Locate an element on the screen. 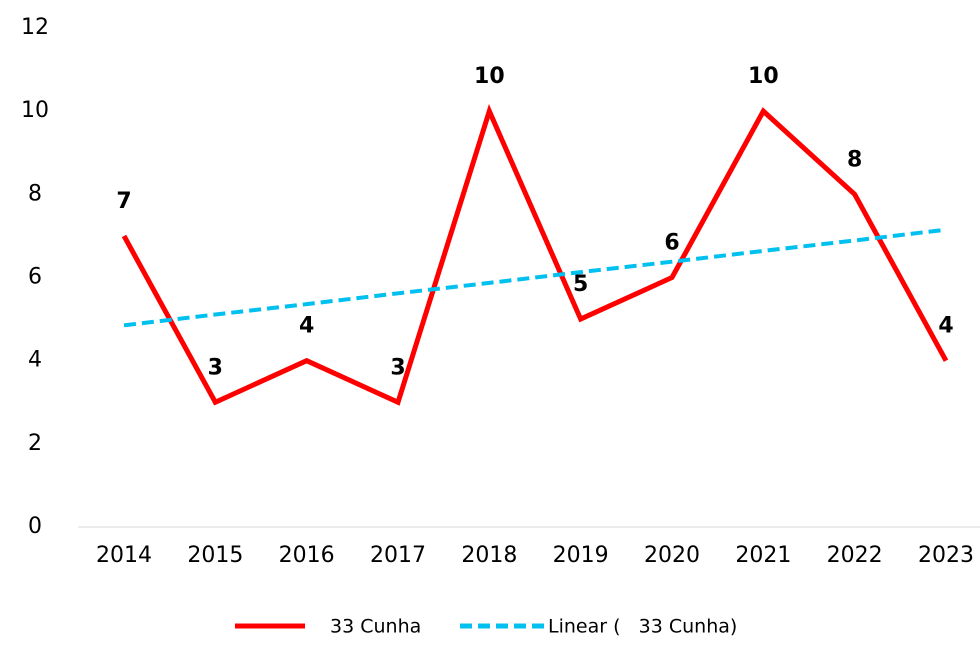 This screenshot has width=980, height=664. legend-label: 33 Cunha is located at coordinates (375, 627).